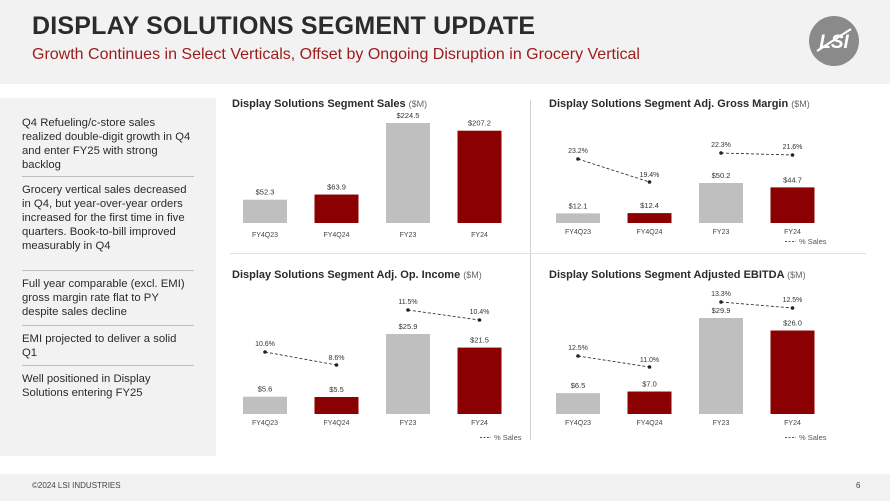 Image resolution: width=890 pixels, height=501 pixels. What do you see at coordinates (721, 294) in the screenshot?
I see `pct-sales-label: 13.3%` at bounding box center [721, 294].